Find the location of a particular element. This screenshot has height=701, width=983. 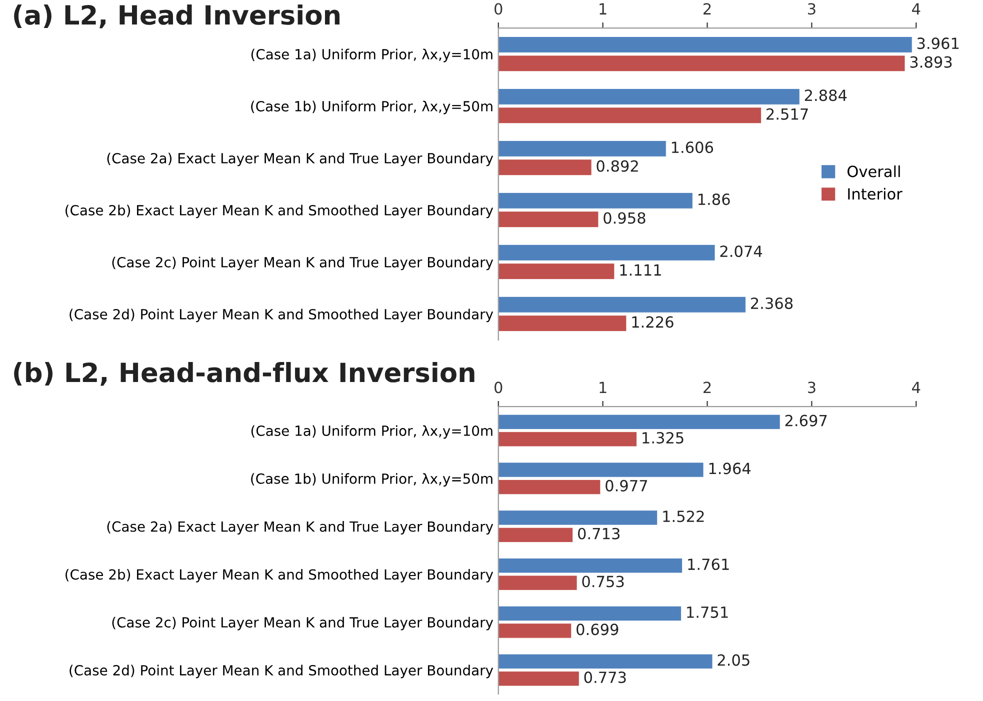

data-label: 2.368 is located at coordinates (771, 304).